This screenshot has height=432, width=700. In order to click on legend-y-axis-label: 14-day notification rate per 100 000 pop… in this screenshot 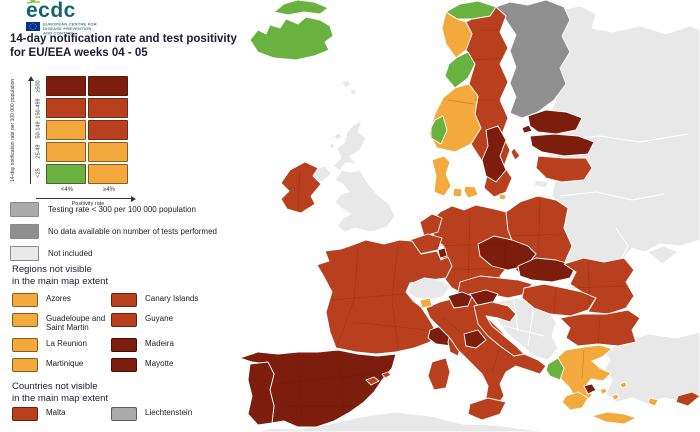, I will do `click(13, 130)`.